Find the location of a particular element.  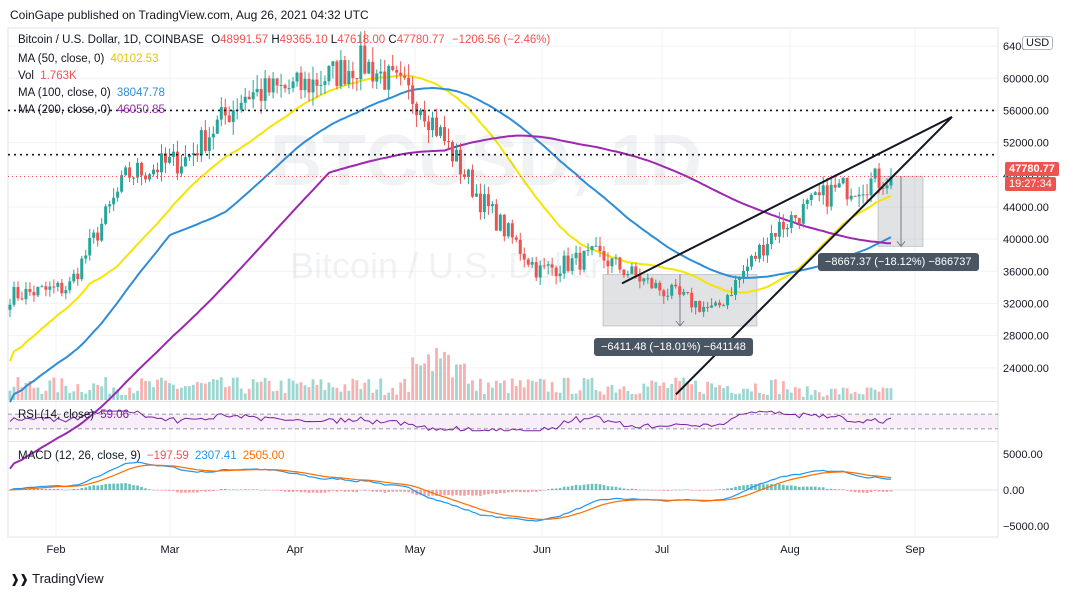

tradingview-footer: ❱❱ TradingView is located at coordinates (57, 578).